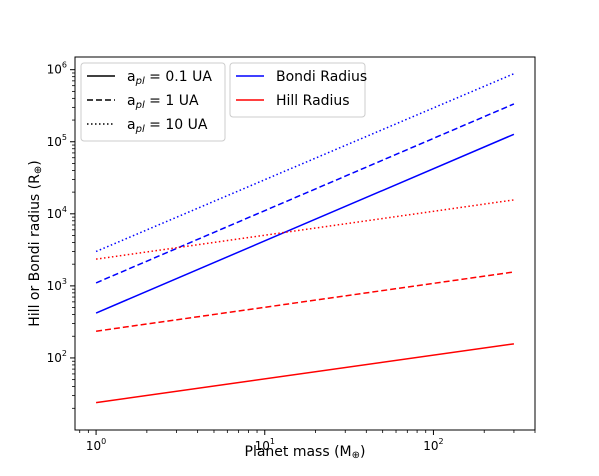  Describe the element at coordinates (307, 441) in the screenshot. I see `x-axis-ticks: 10⁰ 10¹ 10²` at that location.